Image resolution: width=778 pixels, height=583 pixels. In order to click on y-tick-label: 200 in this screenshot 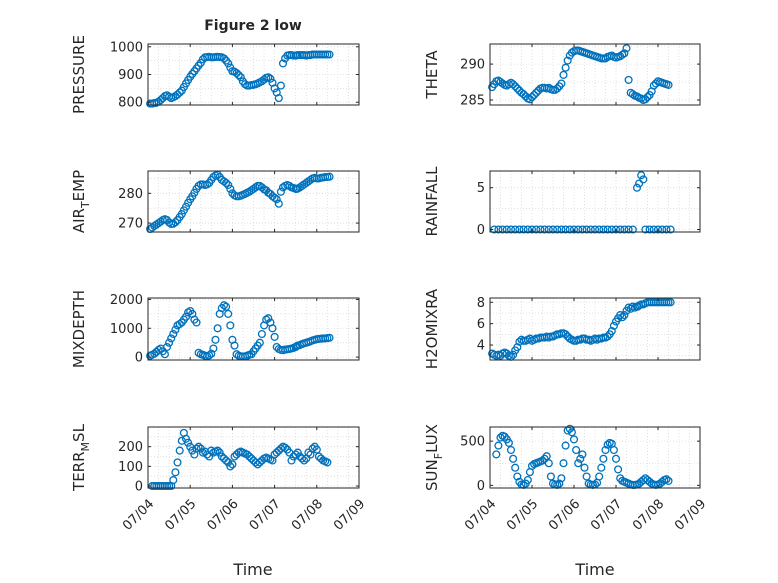, I will do `click(130, 447)`.